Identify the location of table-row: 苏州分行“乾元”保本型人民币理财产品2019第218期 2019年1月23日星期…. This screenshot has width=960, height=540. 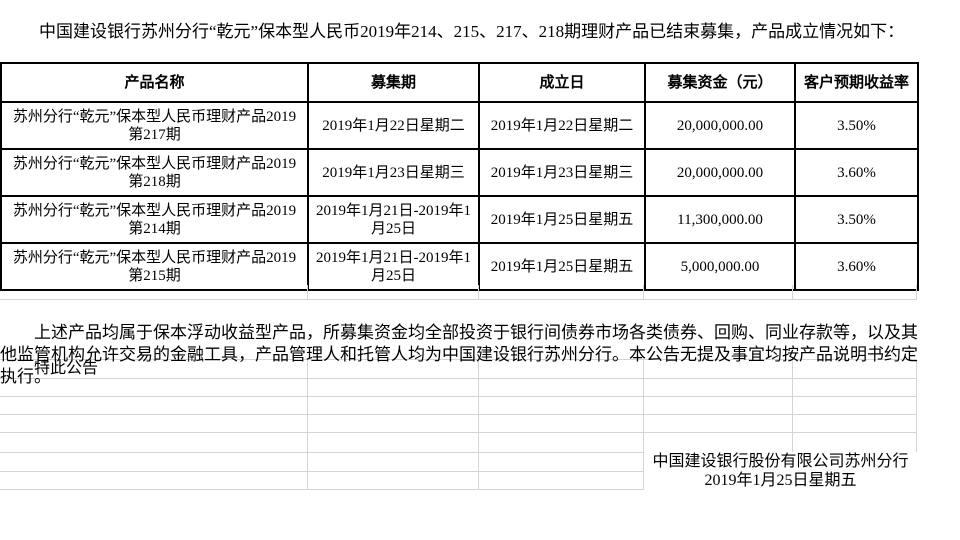
(459, 172).